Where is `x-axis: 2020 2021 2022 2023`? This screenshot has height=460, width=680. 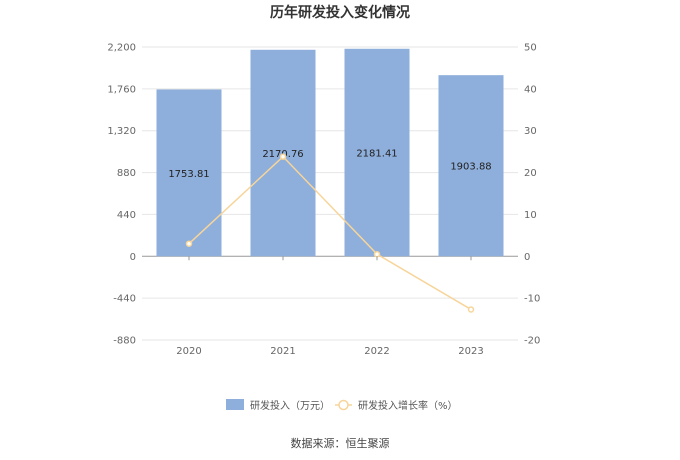
x-axis: 2020 2021 2022 2023 is located at coordinates (330, 306).